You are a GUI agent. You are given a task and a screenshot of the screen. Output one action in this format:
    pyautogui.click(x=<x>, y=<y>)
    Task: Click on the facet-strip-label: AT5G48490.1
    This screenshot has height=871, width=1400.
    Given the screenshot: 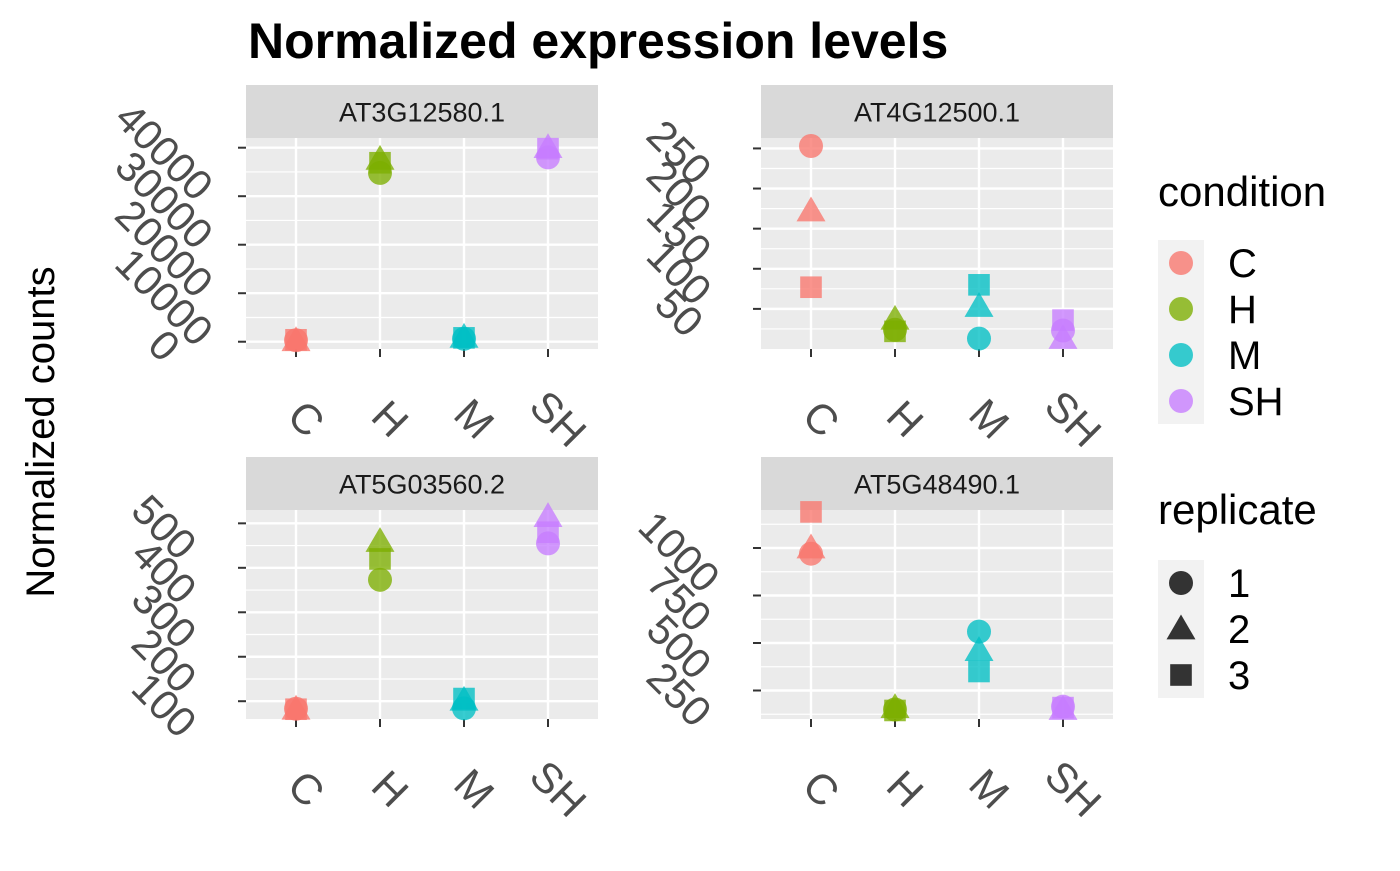 What is the action you would take?
    pyautogui.click(x=937, y=485)
    